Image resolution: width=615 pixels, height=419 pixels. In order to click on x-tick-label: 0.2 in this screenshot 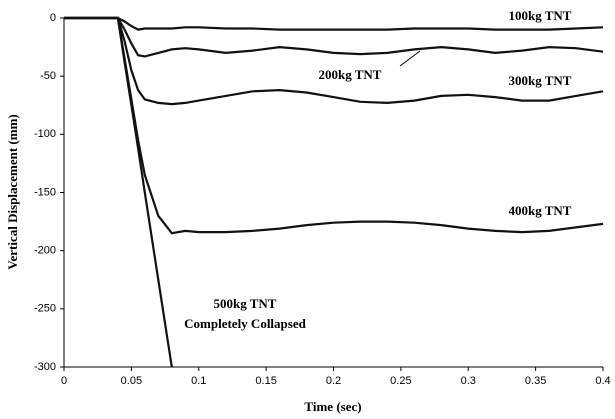, I will do `click(333, 381)`.